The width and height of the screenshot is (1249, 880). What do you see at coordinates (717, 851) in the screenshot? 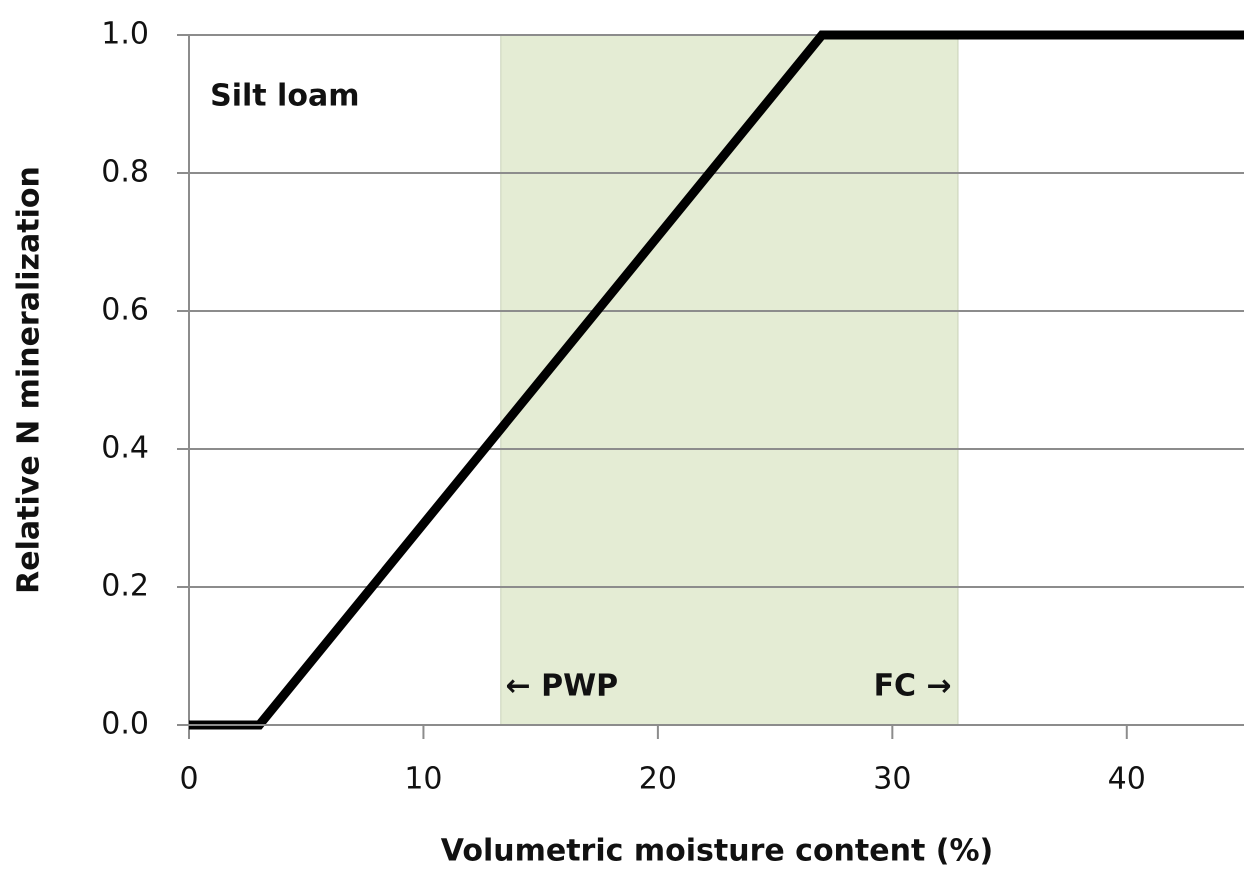
I see `x-axis-label: Volumetric moisture content (%)` at bounding box center [717, 851].